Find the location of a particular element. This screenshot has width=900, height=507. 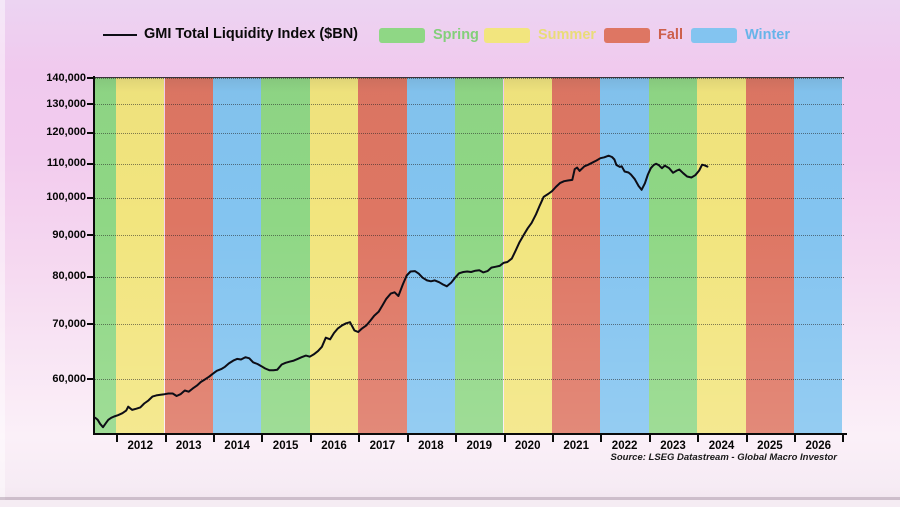

legend-item-summer: Summer is located at coordinates (540, 35).